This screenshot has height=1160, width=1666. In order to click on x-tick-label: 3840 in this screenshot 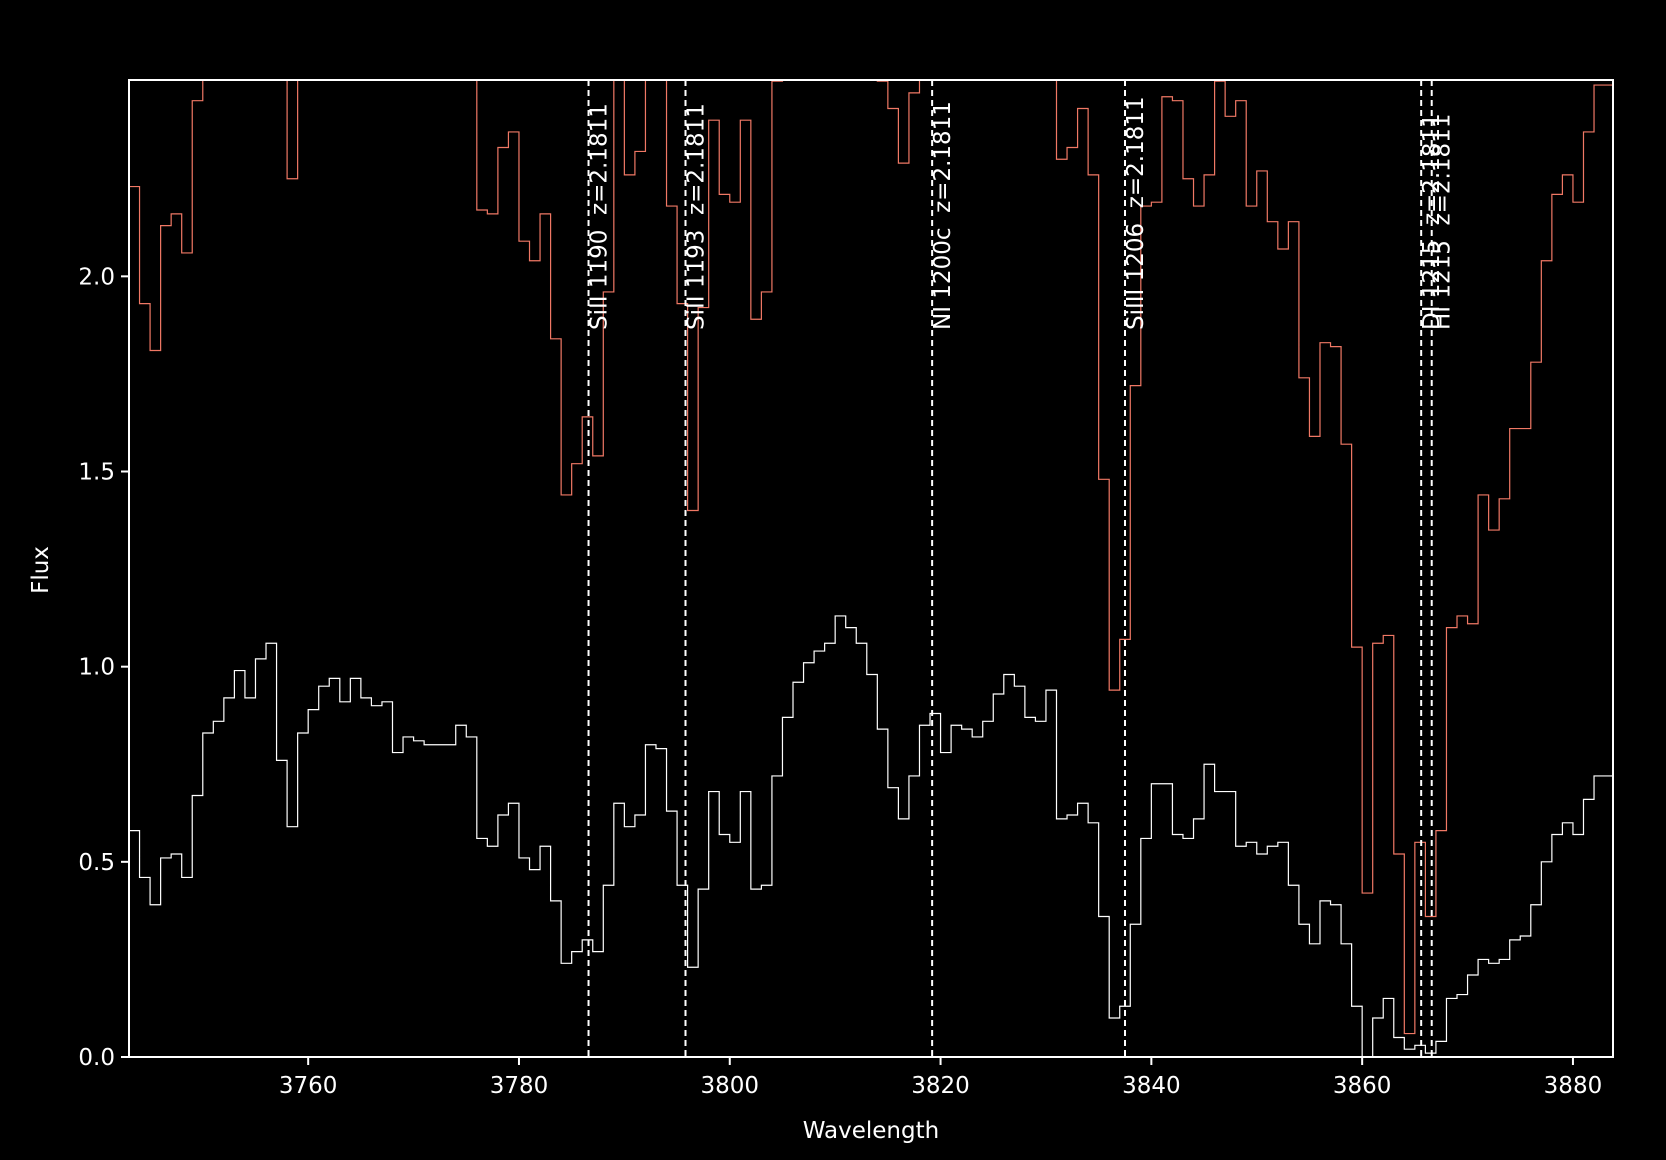, I will do `click(1151, 1086)`.